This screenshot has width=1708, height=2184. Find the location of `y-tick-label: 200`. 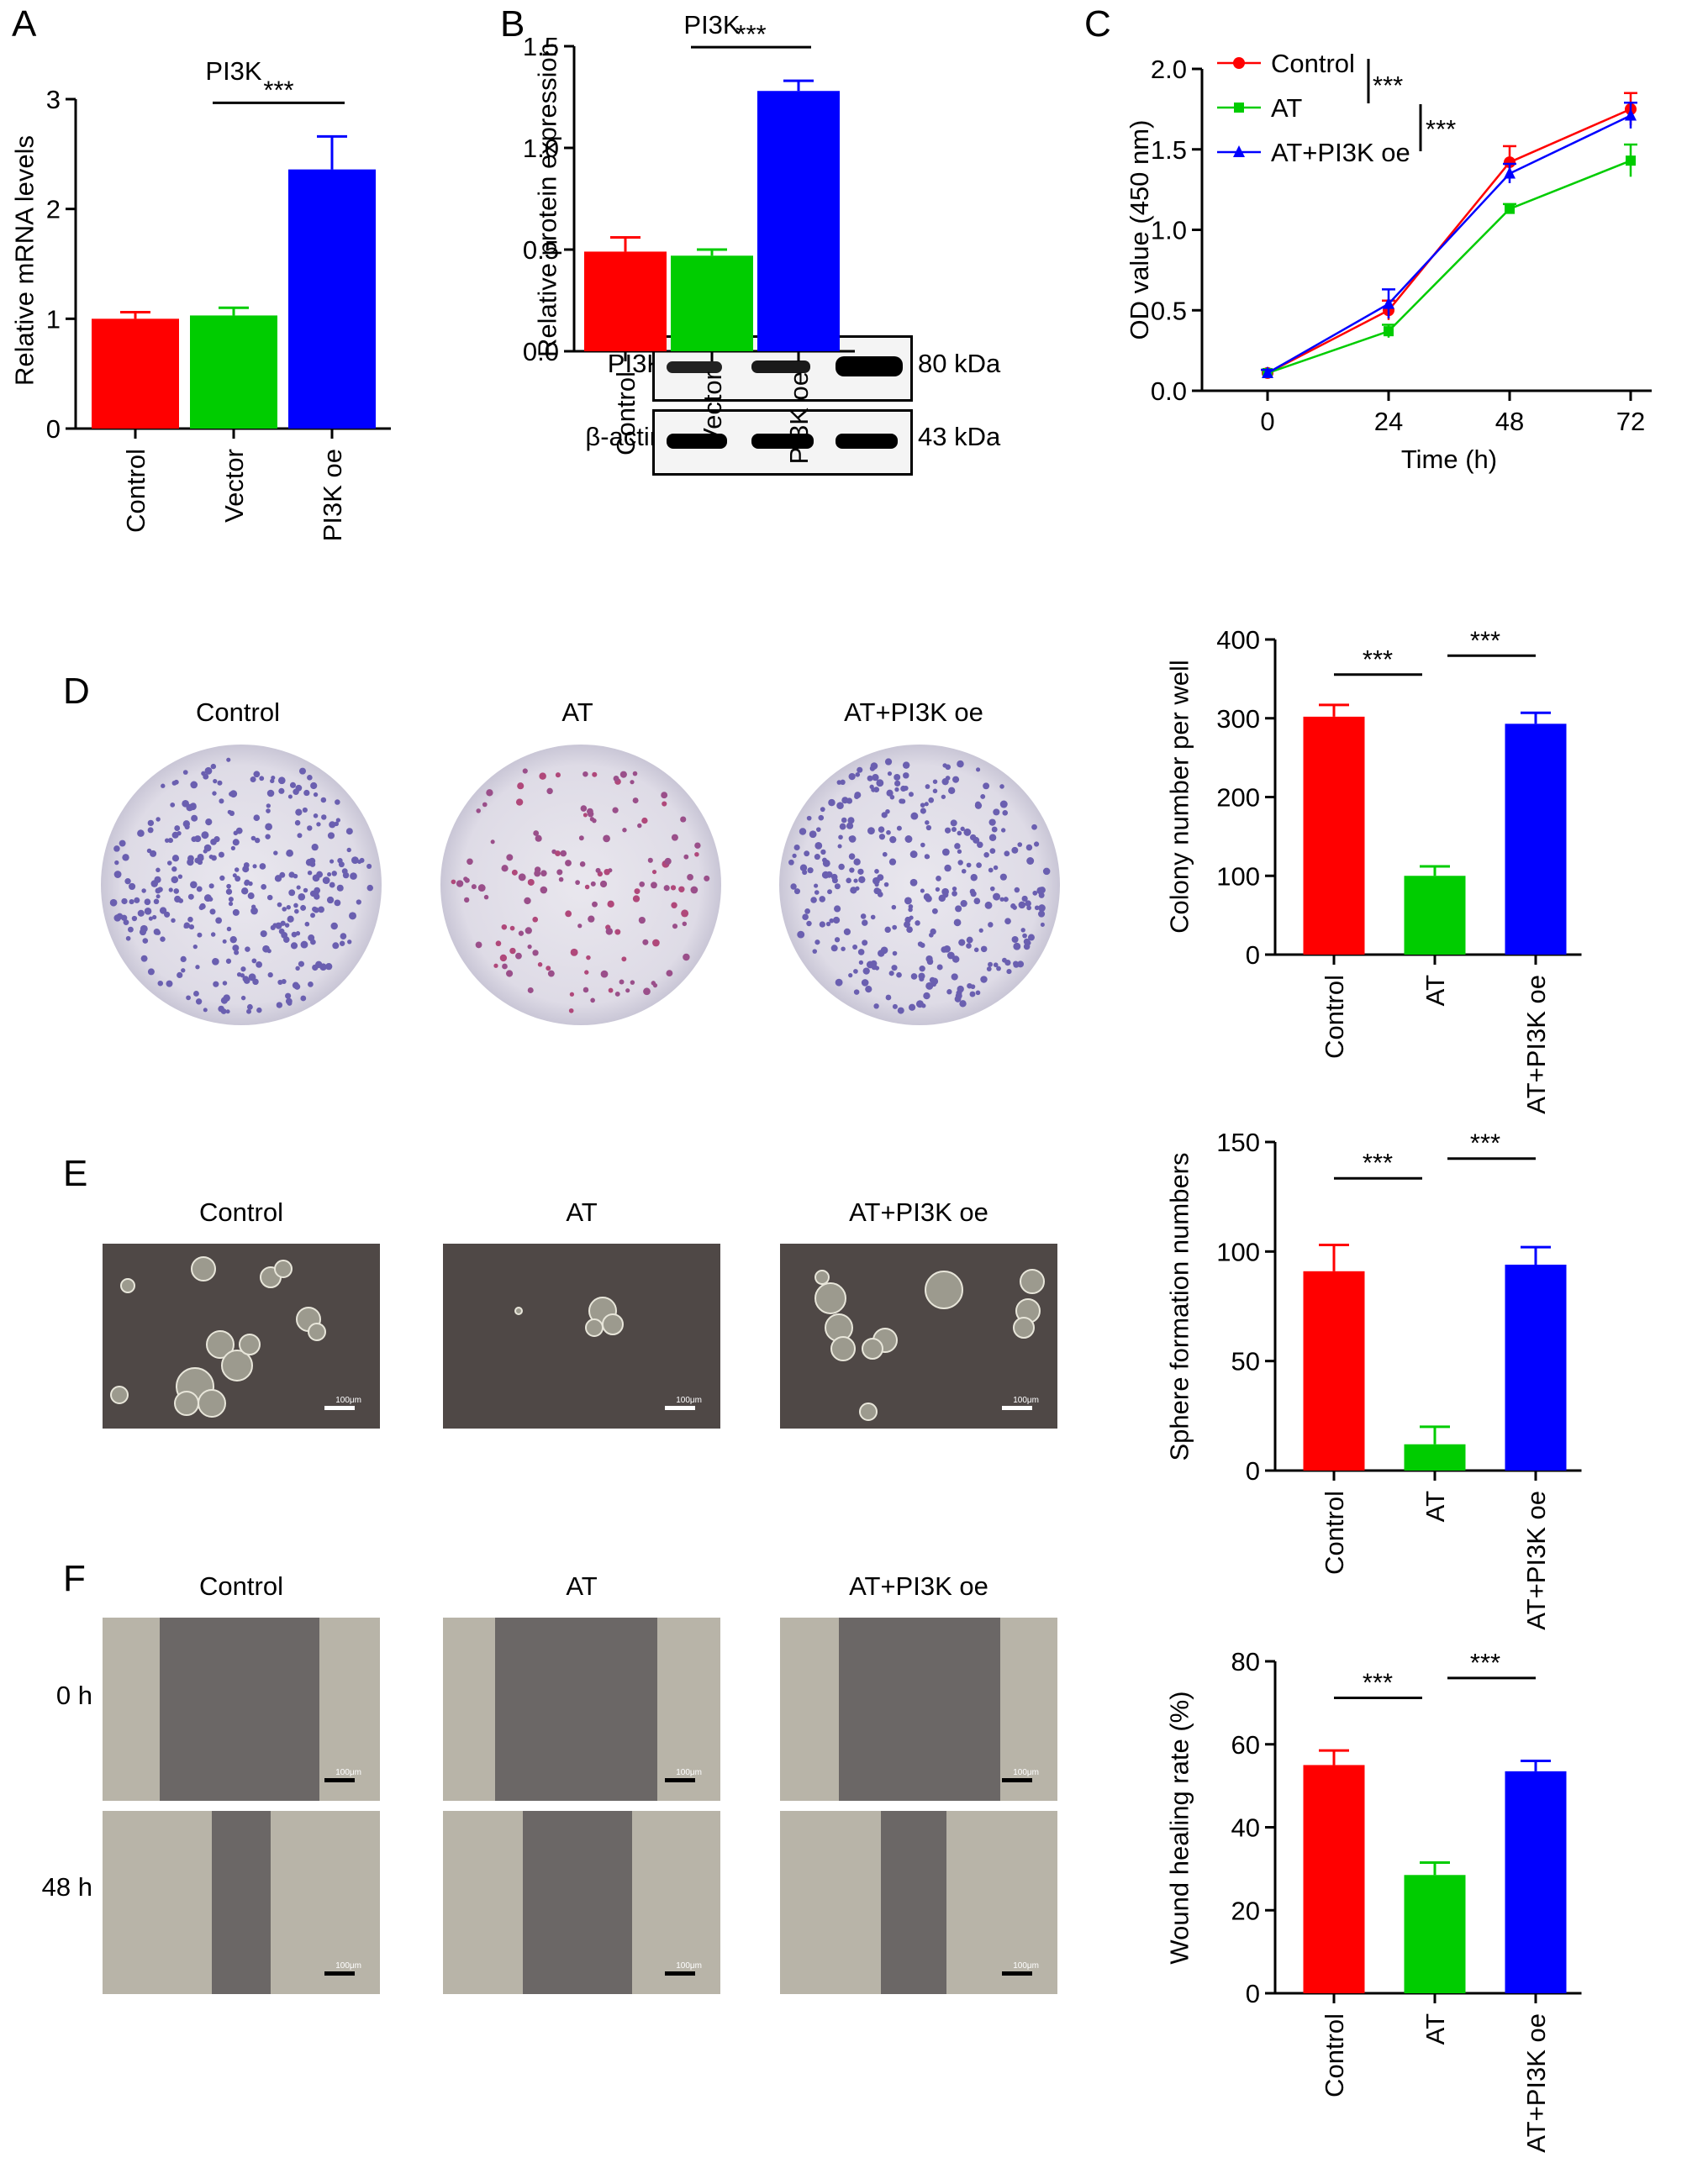

y-tick-label: 200 is located at coordinates (1238, 798).